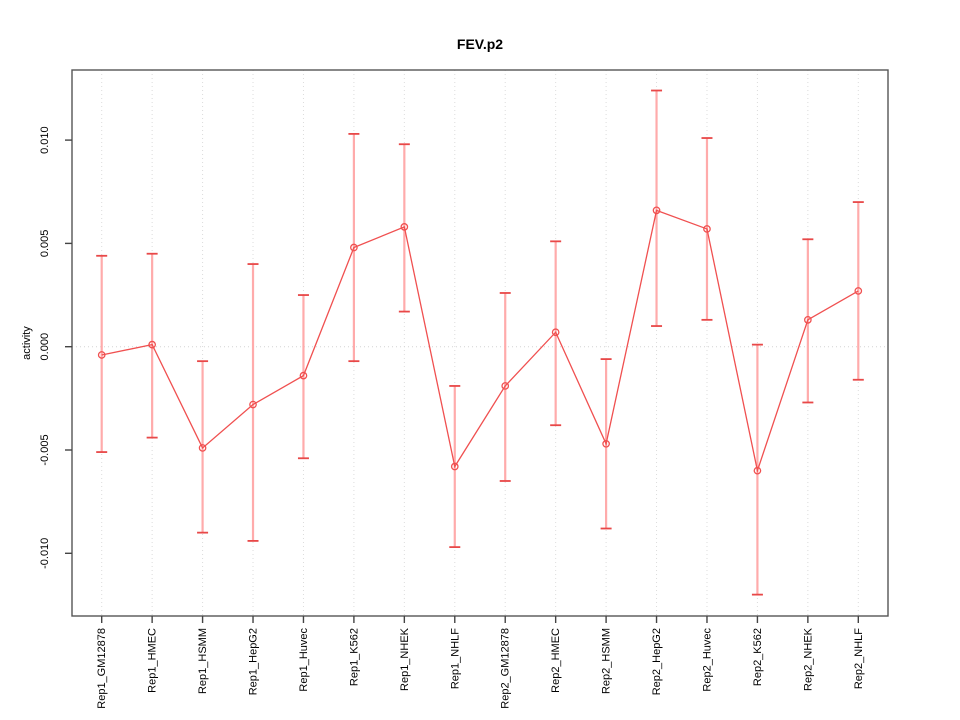  I want to click on x-tick-label: Rep2_GM12878, so click(506, 668).